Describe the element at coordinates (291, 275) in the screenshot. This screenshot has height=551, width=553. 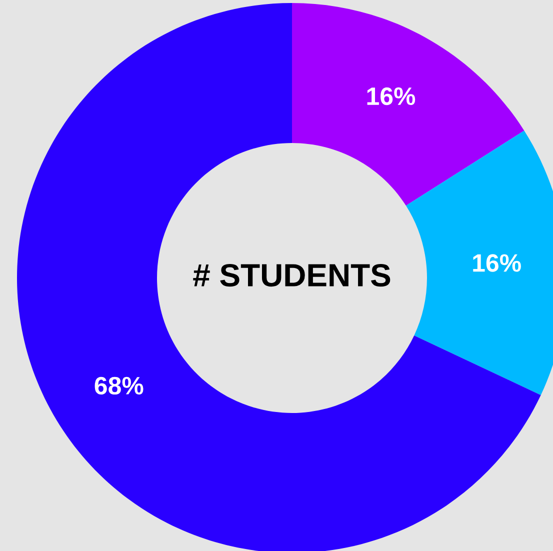
I see `text: # STUDENTS` at that location.